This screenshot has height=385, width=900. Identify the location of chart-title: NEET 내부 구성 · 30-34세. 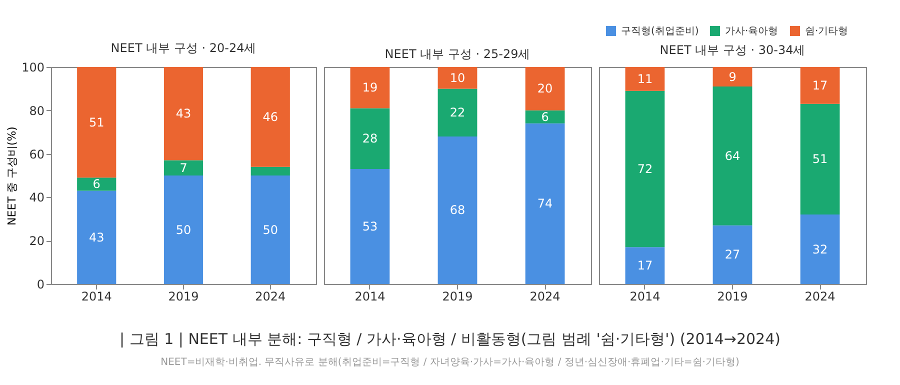
(733, 50).